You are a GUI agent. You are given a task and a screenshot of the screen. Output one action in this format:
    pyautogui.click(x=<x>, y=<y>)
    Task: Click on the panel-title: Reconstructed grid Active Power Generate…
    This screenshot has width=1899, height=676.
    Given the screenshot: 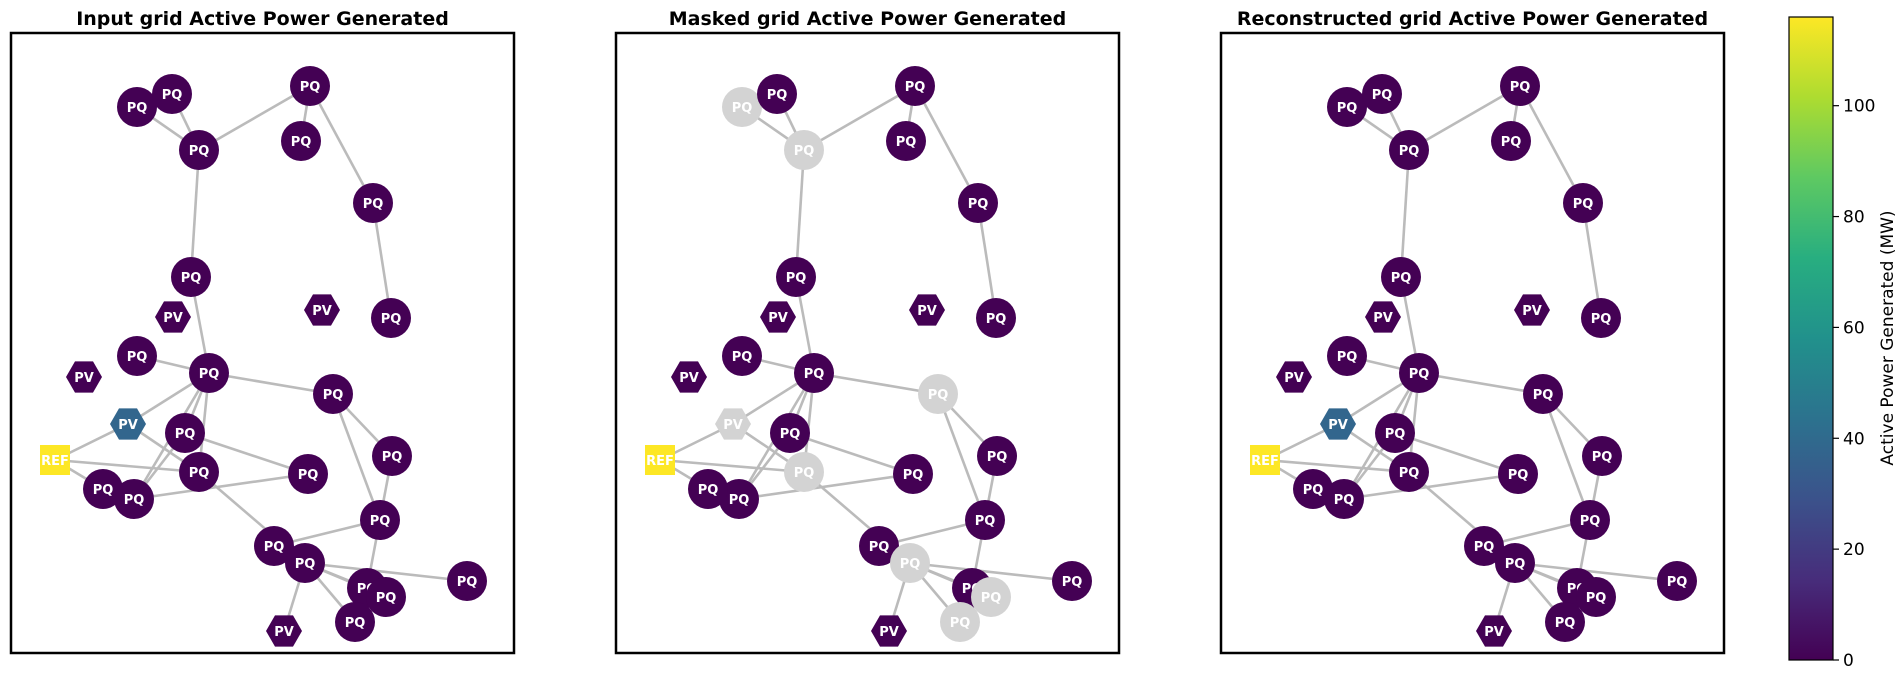 What is the action you would take?
    pyautogui.click(x=1472, y=19)
    